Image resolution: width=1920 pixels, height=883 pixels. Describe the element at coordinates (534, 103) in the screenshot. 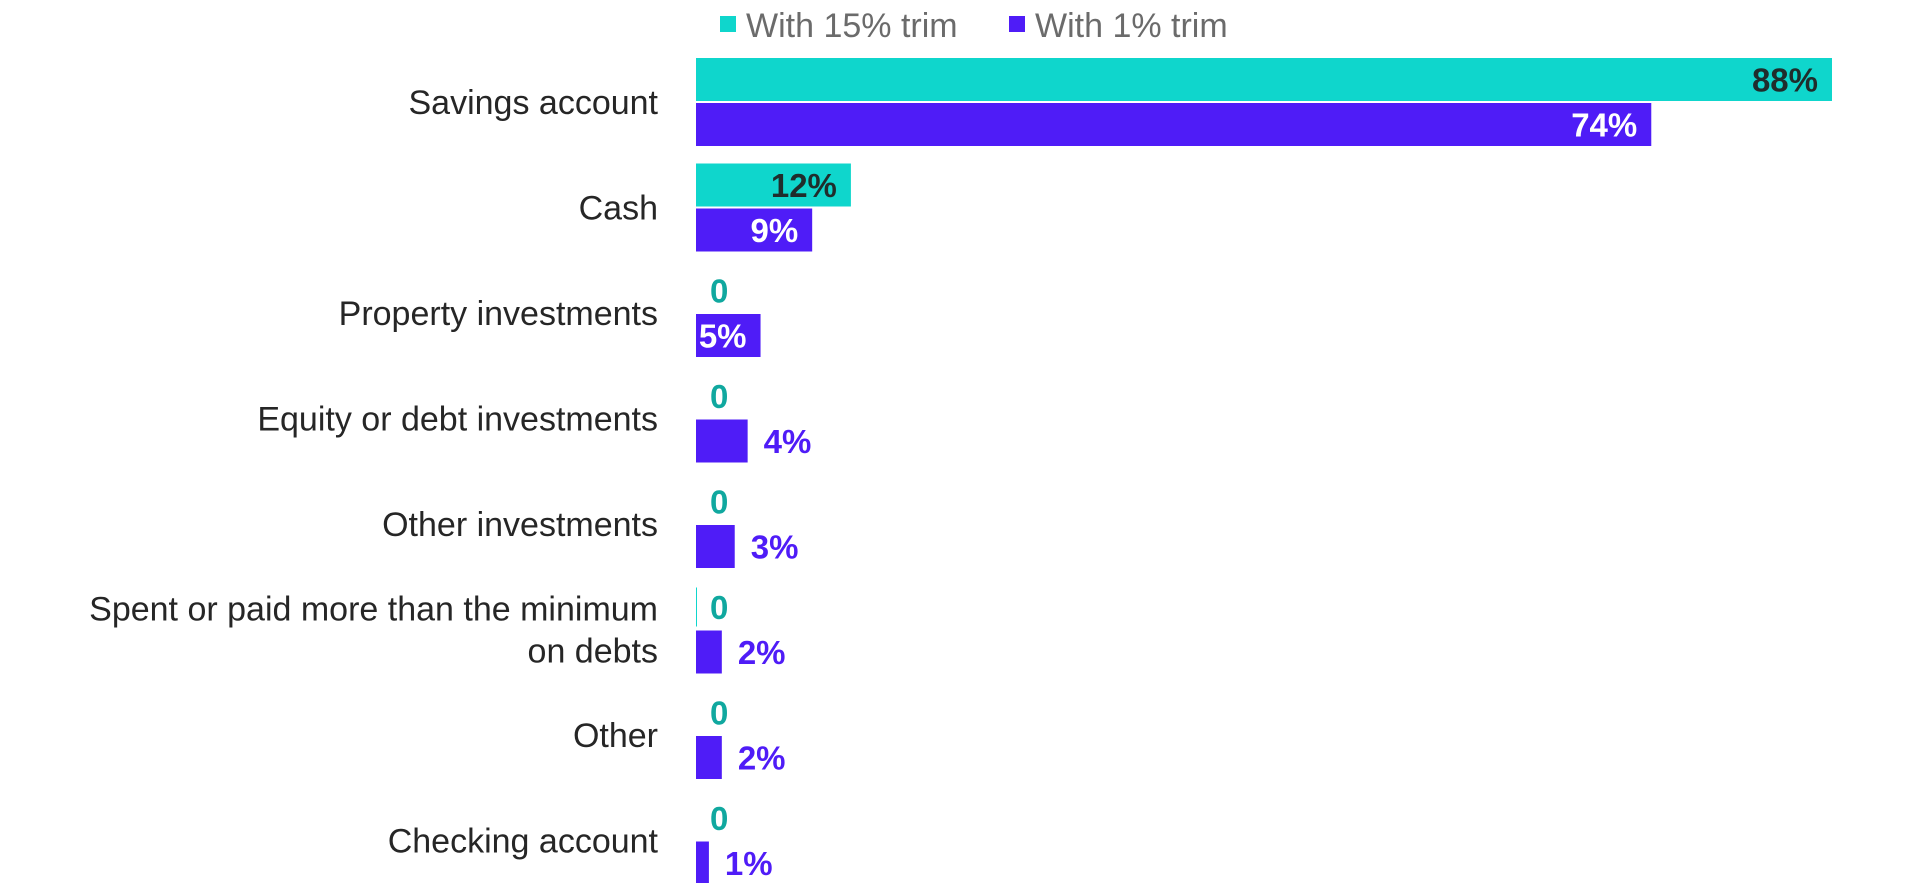

I see `category-label: Savings account` at that location.